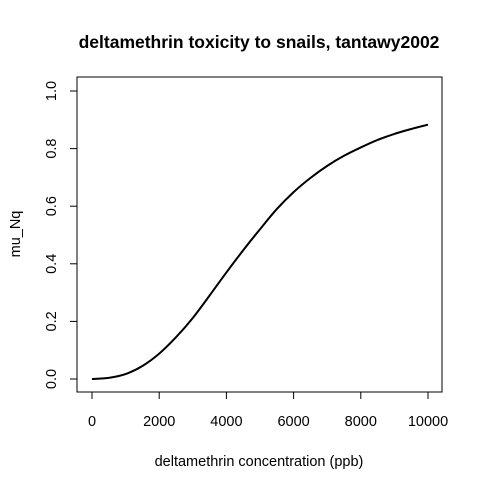 Image resolution: width=482 pixels, height=489 pixels. I want to click on x-axis-label: deltamethrin concentration (ppb), so click(259, 462).